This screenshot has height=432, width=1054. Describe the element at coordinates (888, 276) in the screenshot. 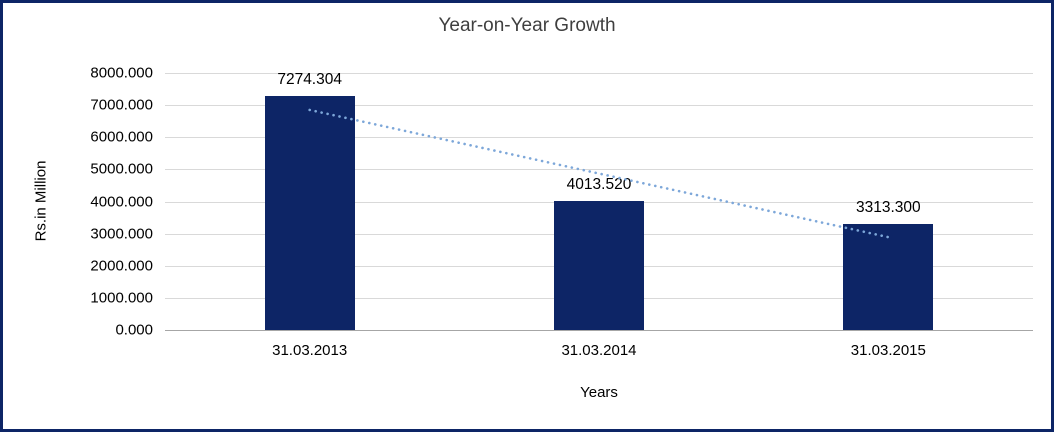

I see `bar-31.03.2015` at that location.